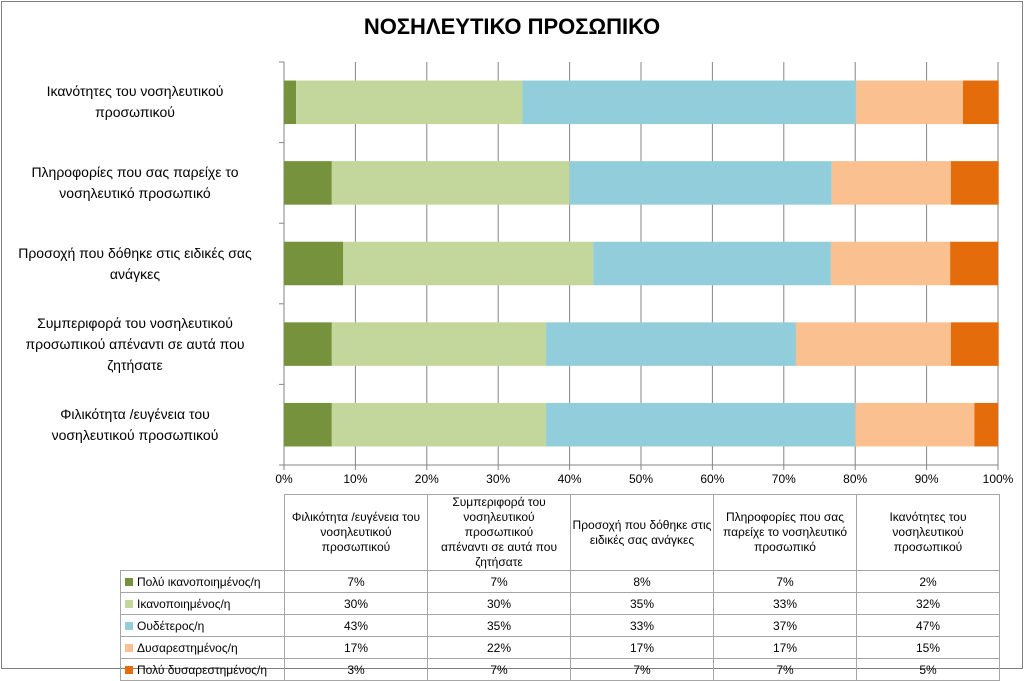 The width and height of the screenshot is (1024, 681). Describe the element at coordinates (135, 273) in the screenshot. I see `category-label-line: ανάγκες` at that location.